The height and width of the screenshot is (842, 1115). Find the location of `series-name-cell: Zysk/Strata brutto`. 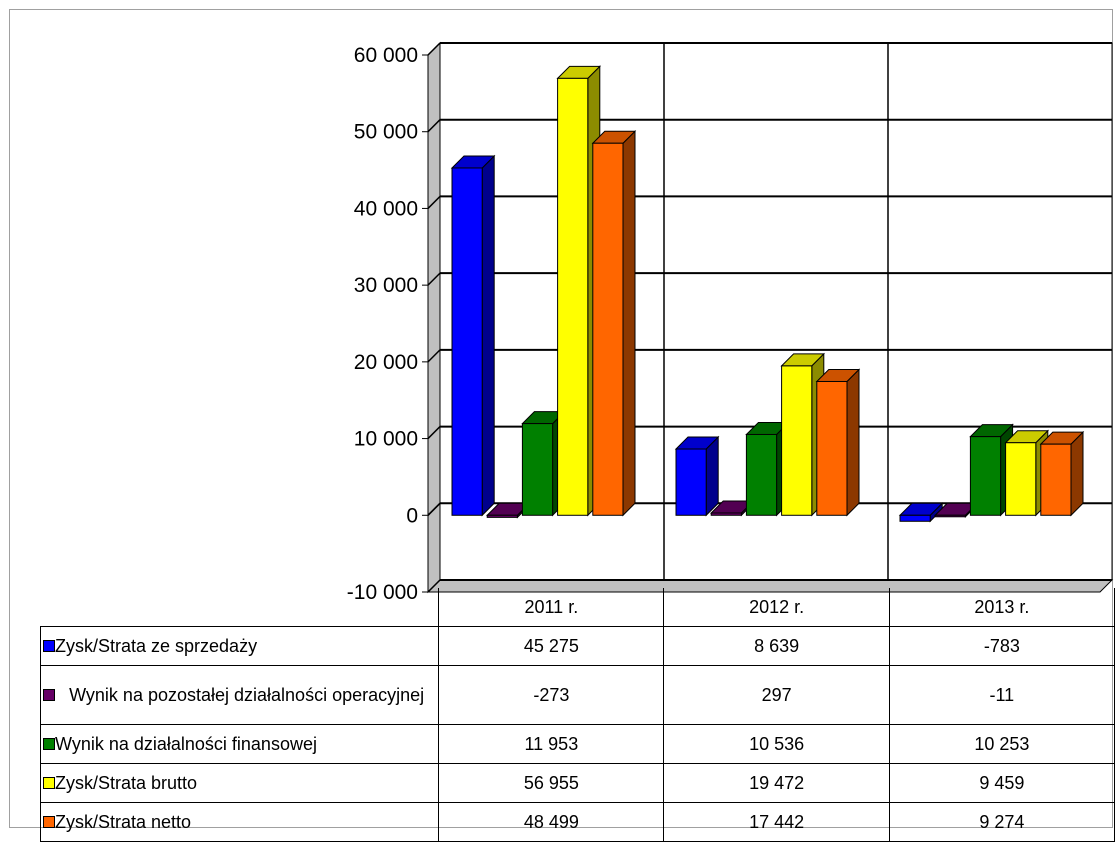

series-name-cell: Zysk/Strata brutto is located at coordinates (239, 783).